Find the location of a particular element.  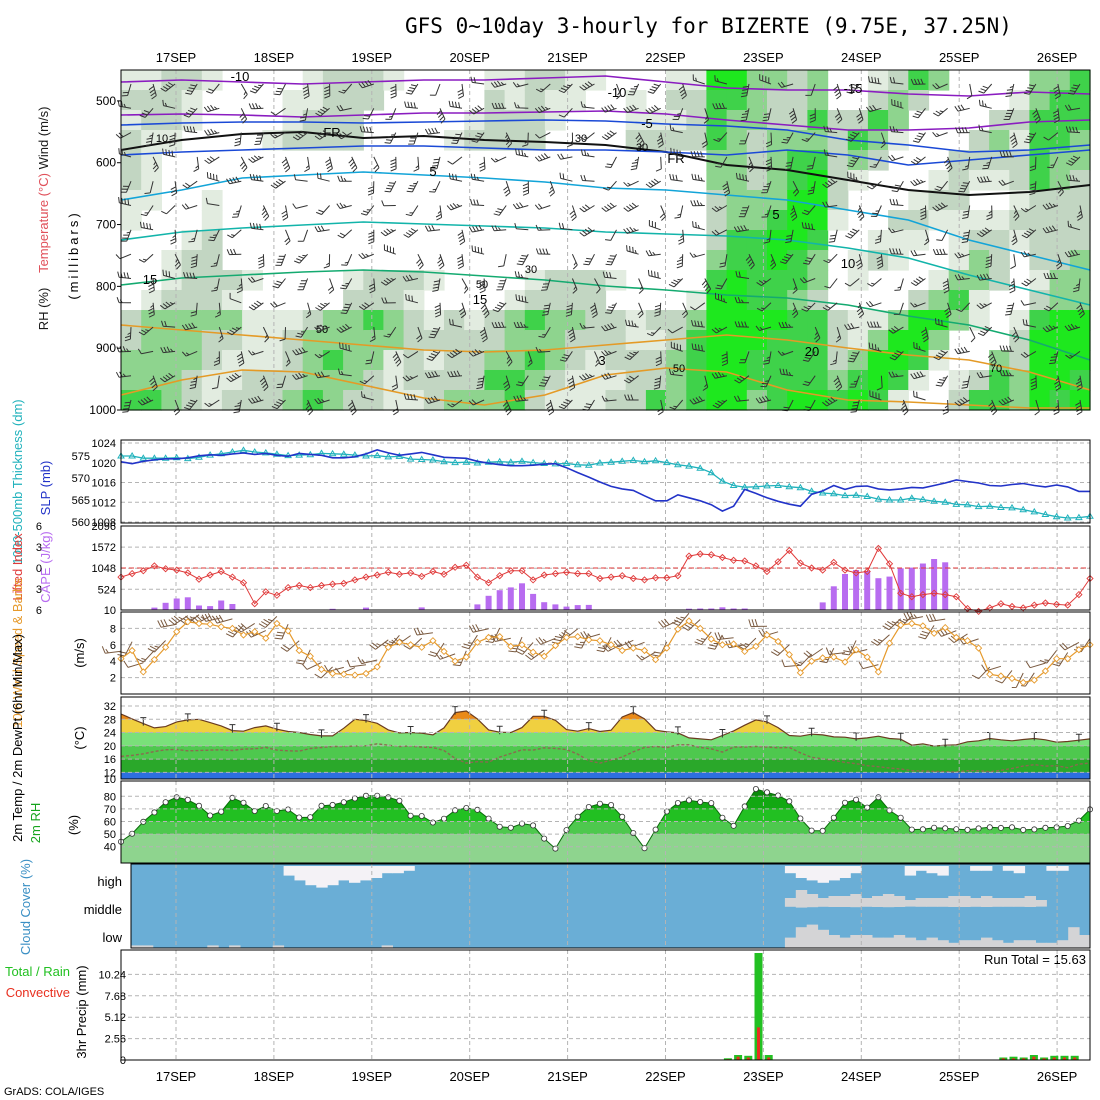

minmax-whisker is located at coordinates (633, 710).